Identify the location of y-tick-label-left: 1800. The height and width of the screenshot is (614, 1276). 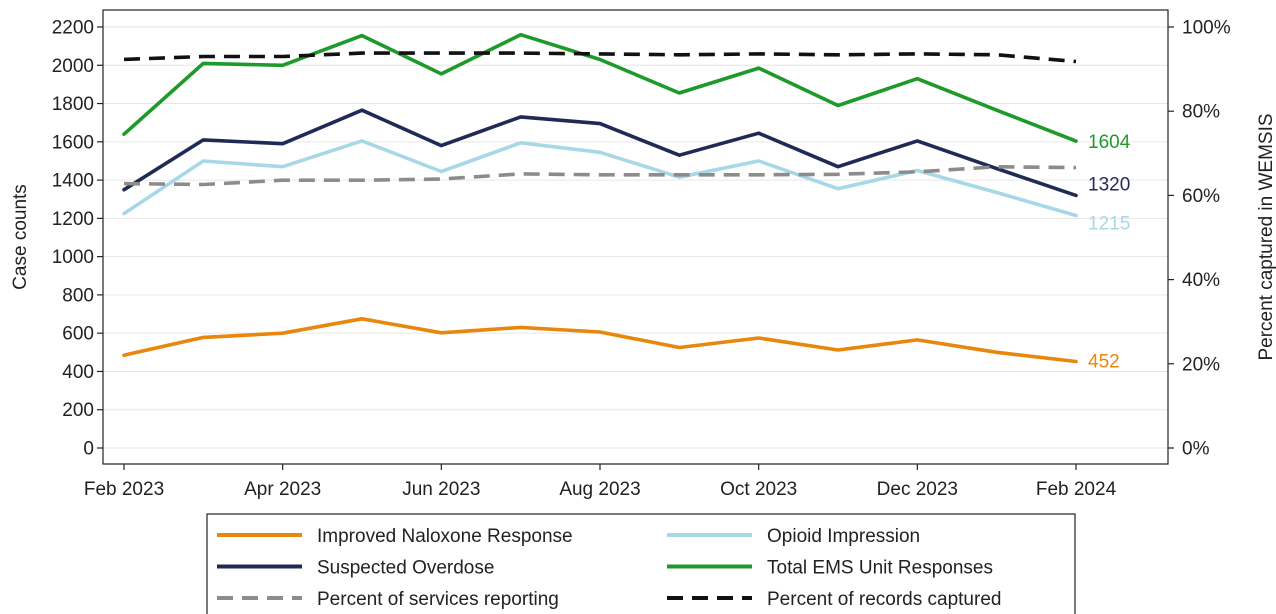
(73, 104).